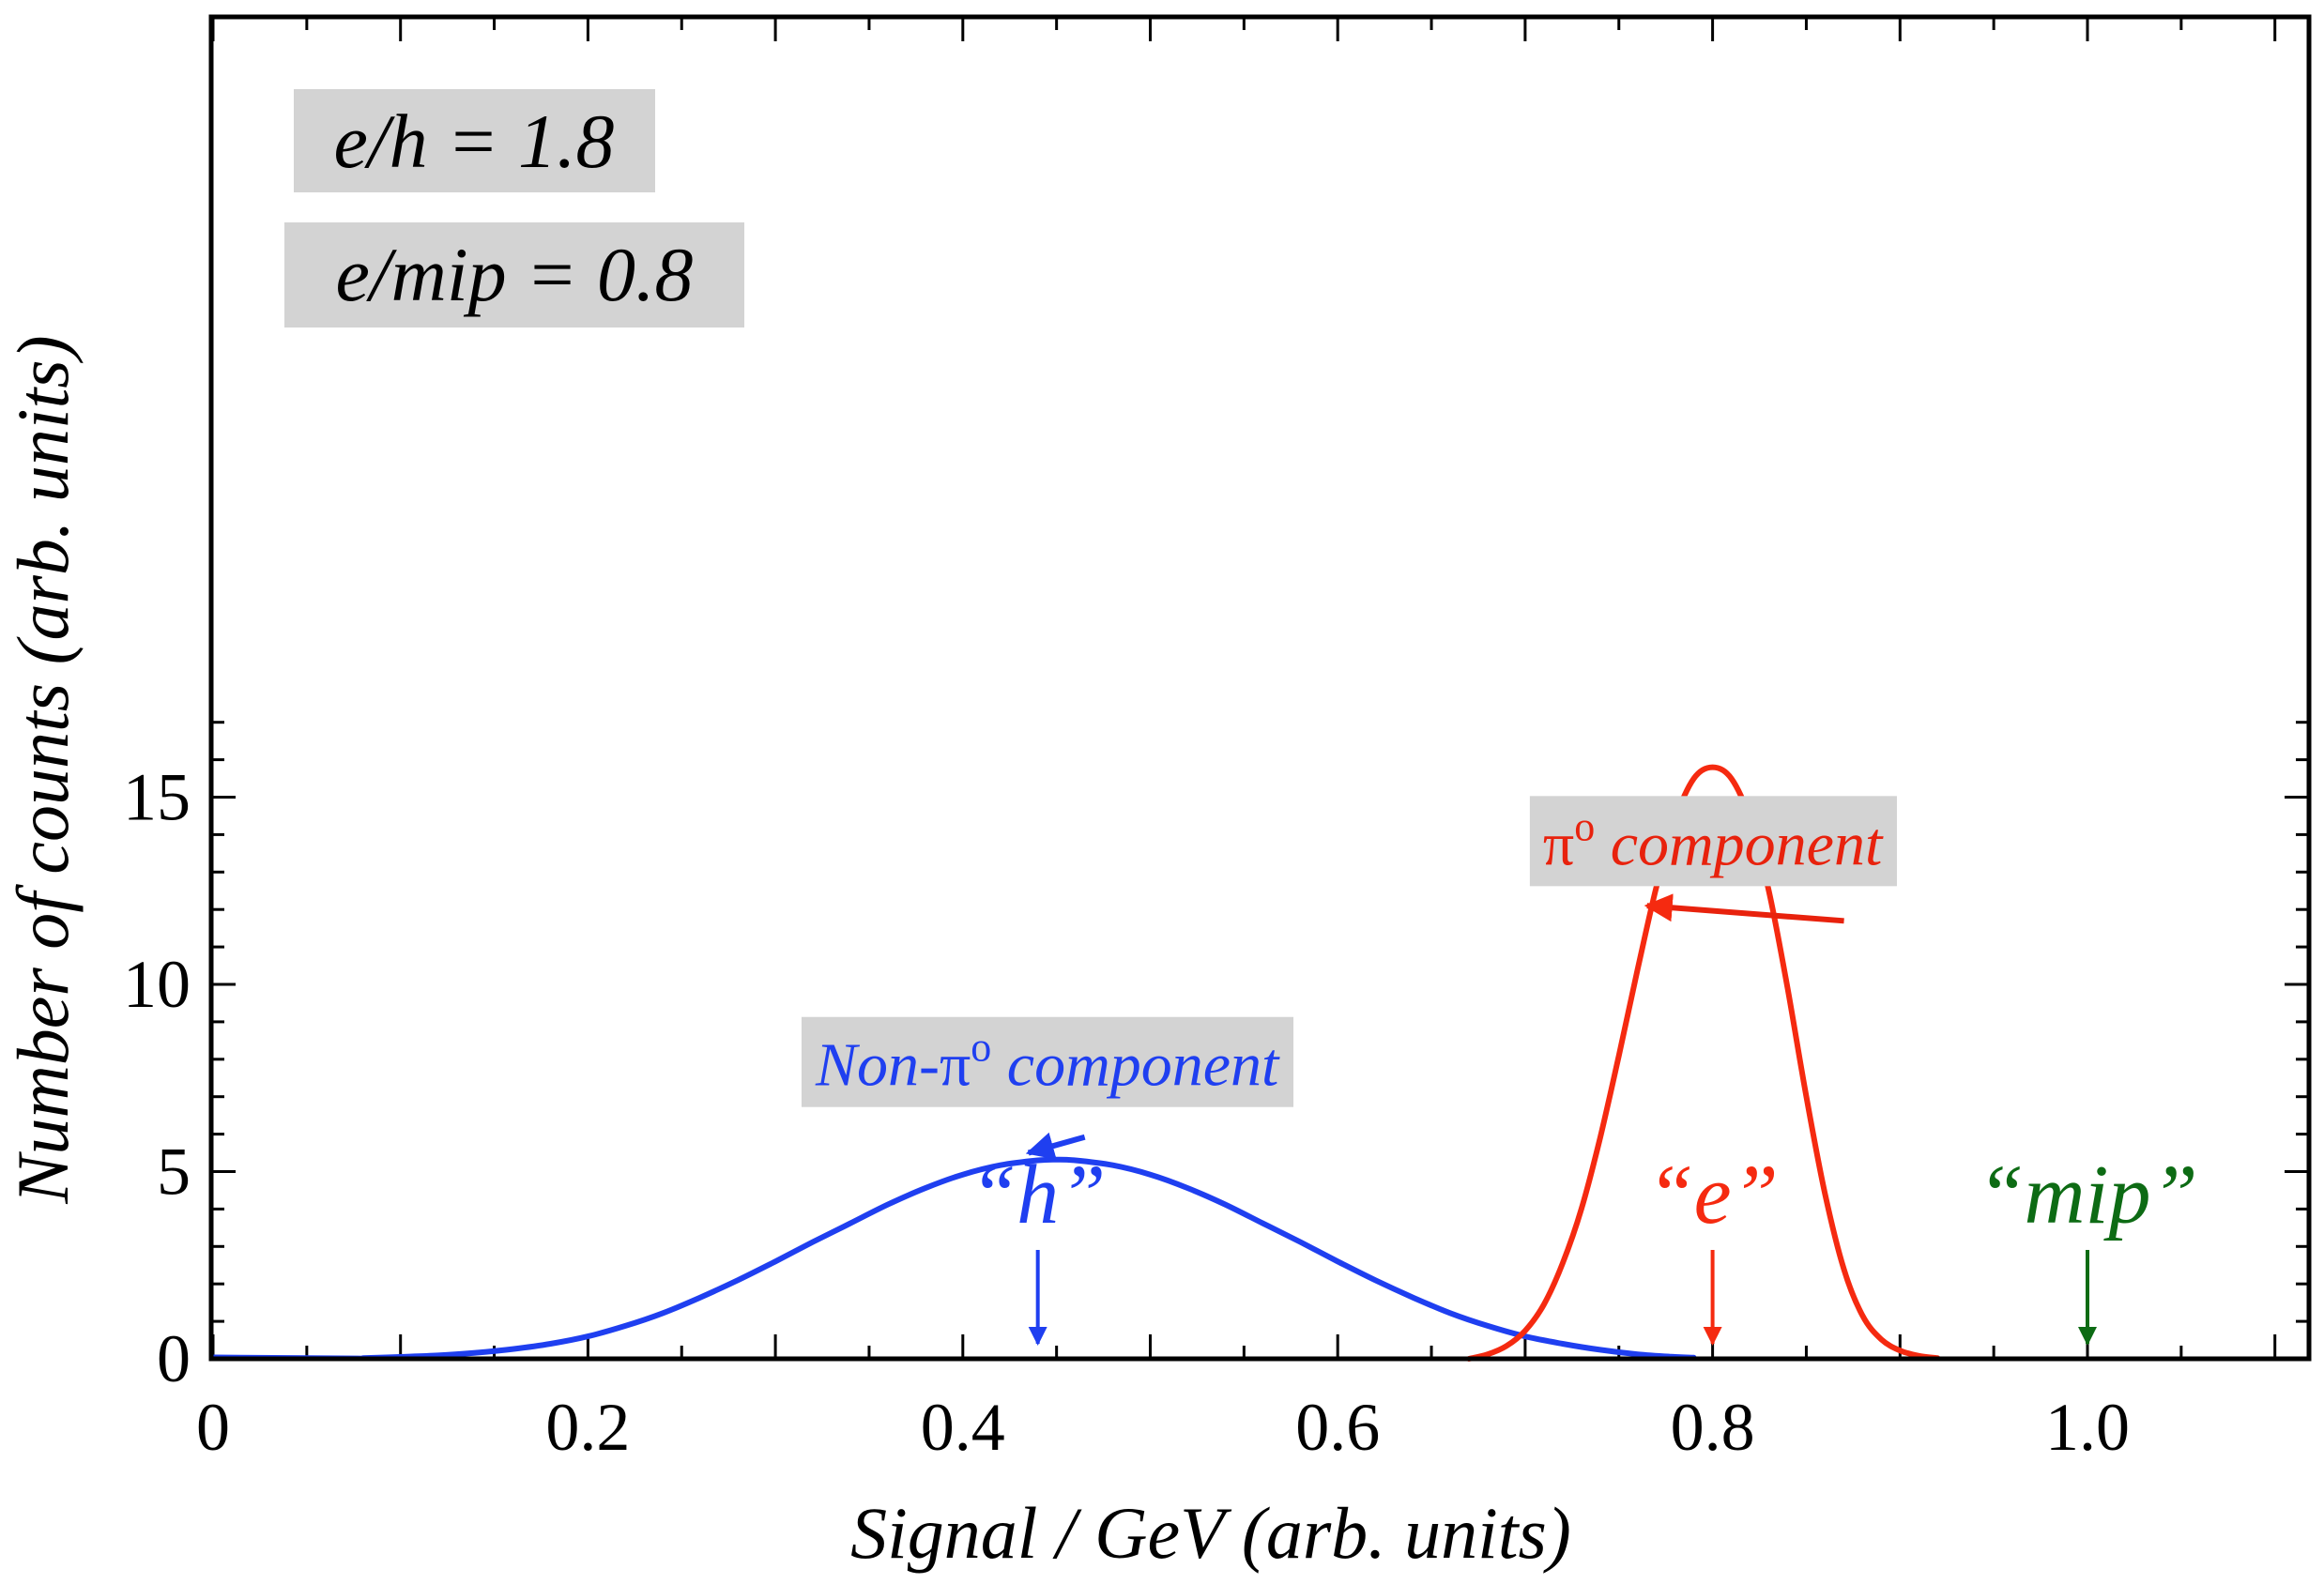 The height and width of the screenshot is (1584, 2324). Describe the element at coordinates (1713, 1195) in the screenshot. I see `marker-label: “e”` at that location.